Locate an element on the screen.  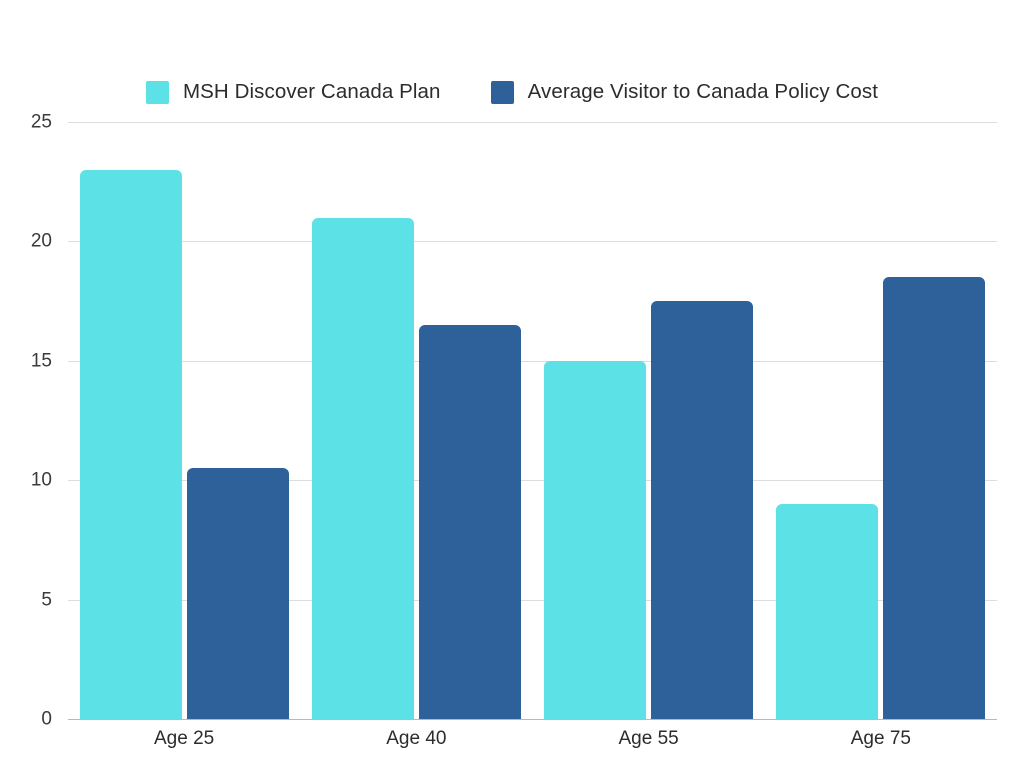
legend-label-series-2: Average Visitor to Canada Policy Cost is located at coordinates (703, 91).